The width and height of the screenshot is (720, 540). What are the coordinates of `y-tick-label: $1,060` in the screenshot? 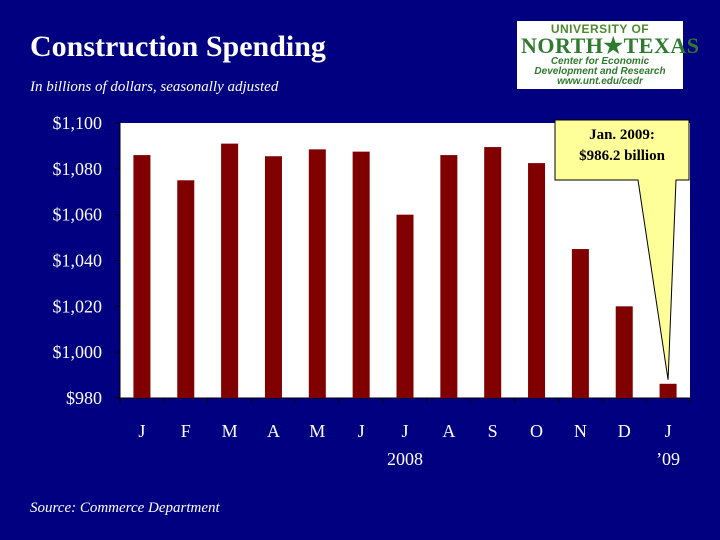 It's located at (78, 215).